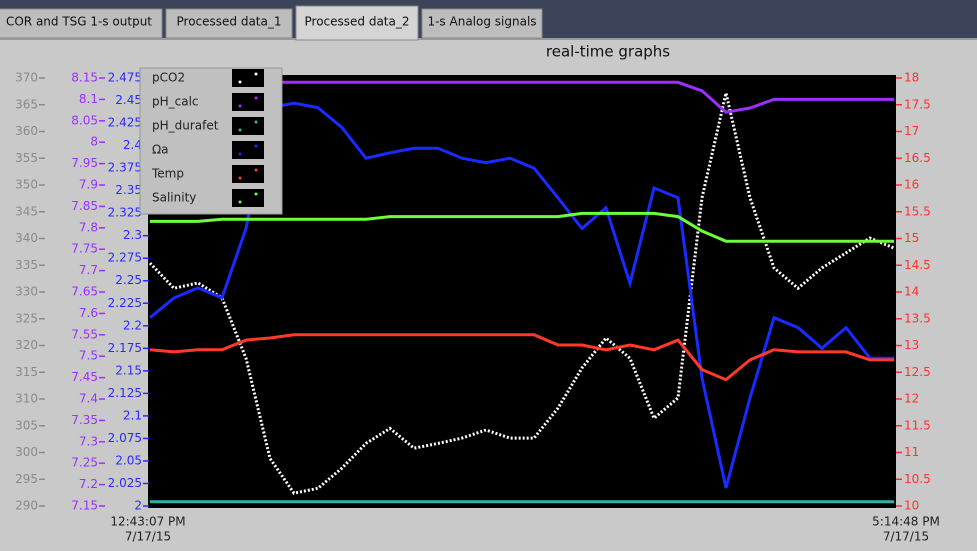 Image resolution: width=977 pixels, height=551 pixels. What do you see at coordinates (128, 100) in the screenshot?
I see `y-tick-label: 2.45` at bounding box center [128, 100].